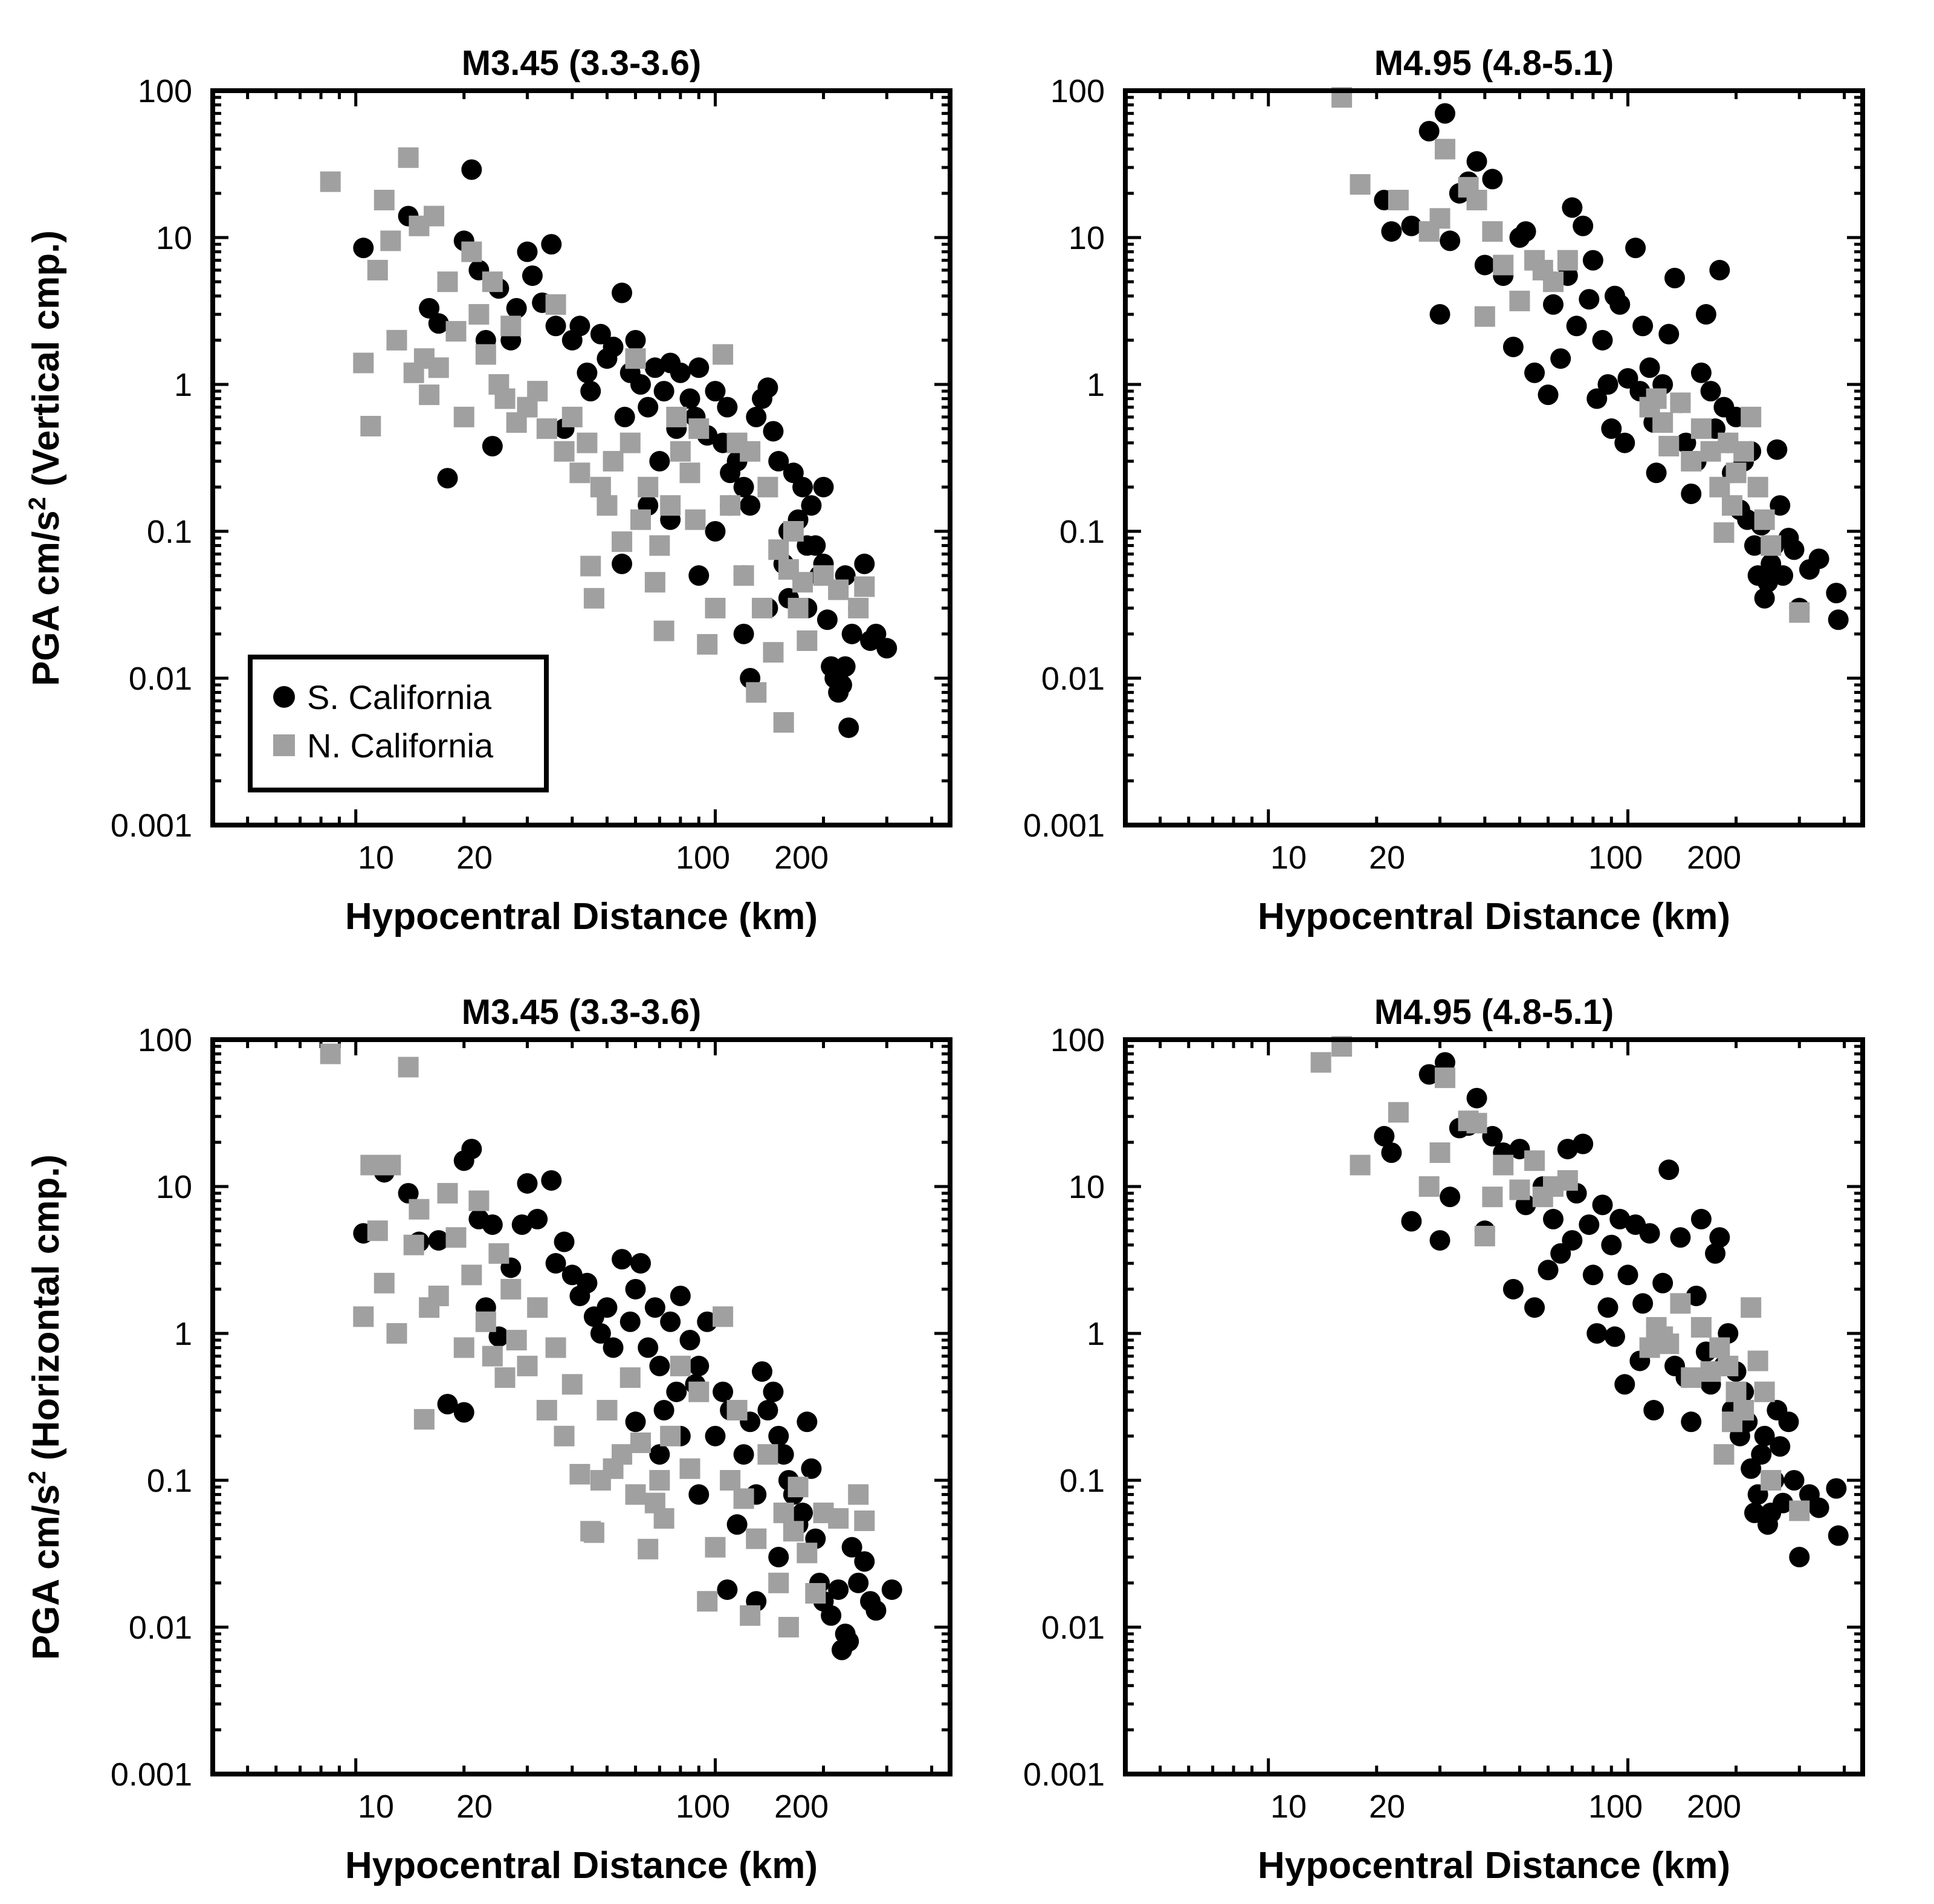  I want to click on y-axis-label: PGA cm/s2 (Horizontal cmp.), so click(45, 1407).